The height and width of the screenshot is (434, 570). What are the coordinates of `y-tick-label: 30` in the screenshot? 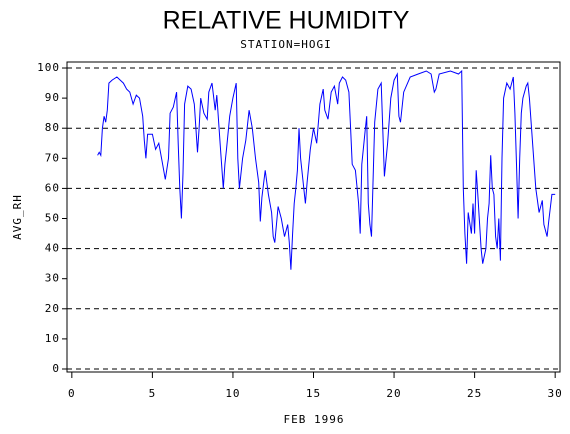 It's located at (52, 278).